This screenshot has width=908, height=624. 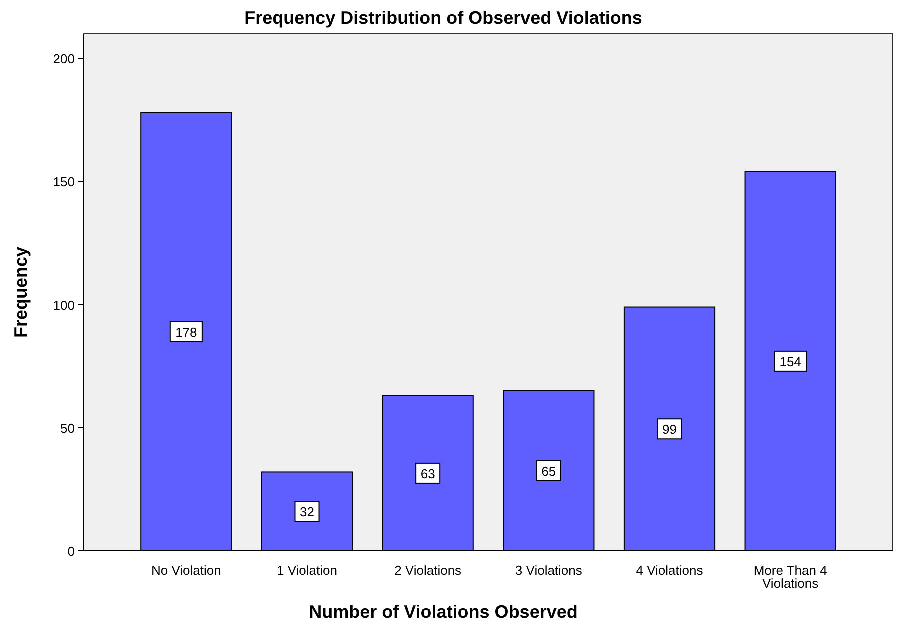 What do you see at coordinates (428, 570) in the screenshot?
I see `x-tick-label: 2 Violations` at bounding box center [428, 570].